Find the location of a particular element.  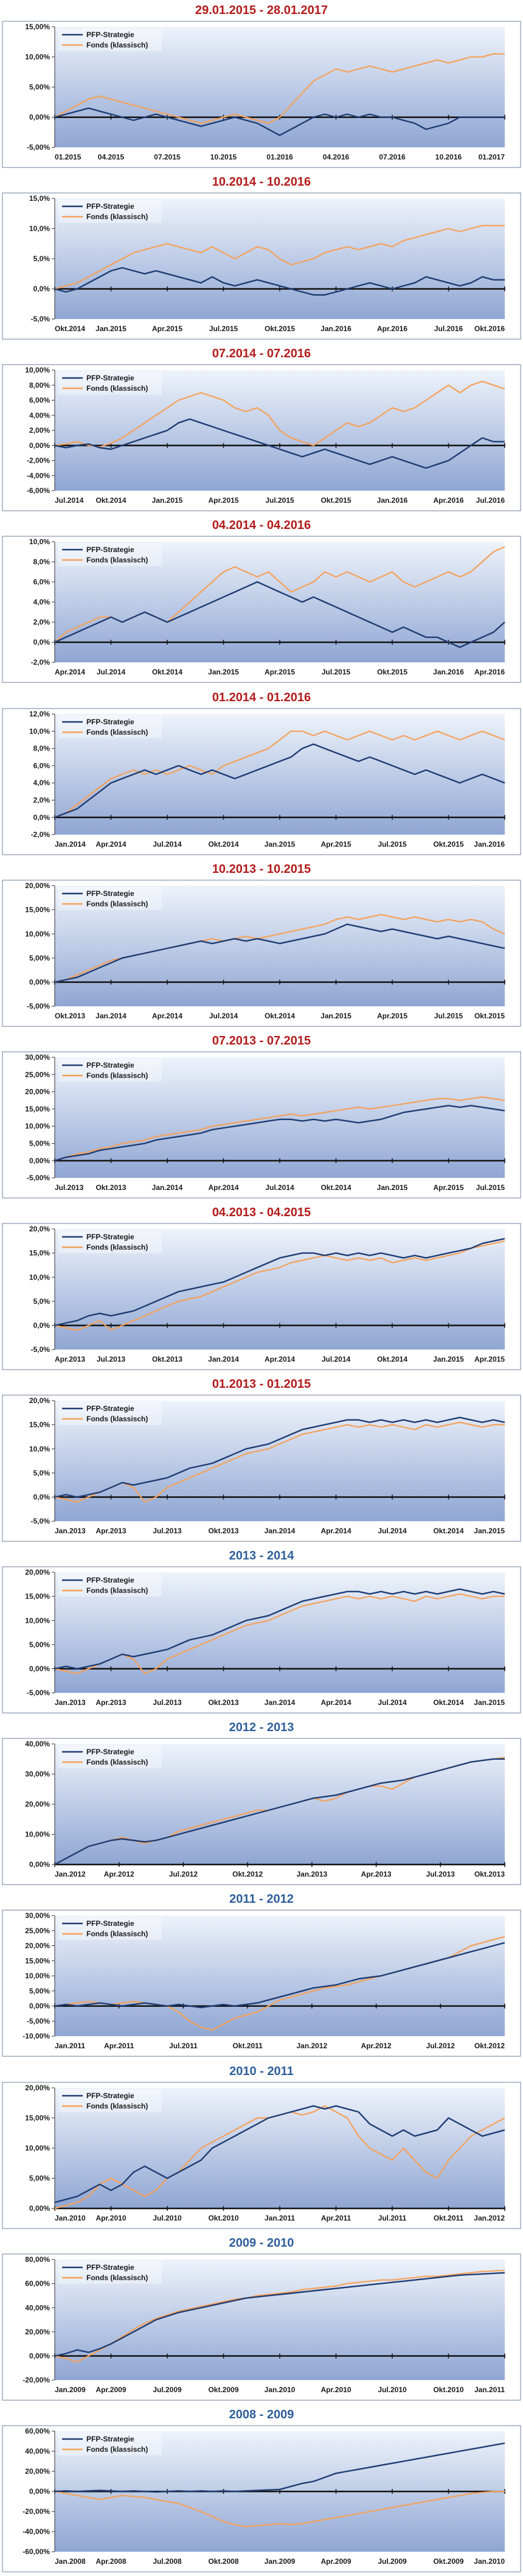

x-tick-label: Jan.2015 is located at coordinates (281, 844).